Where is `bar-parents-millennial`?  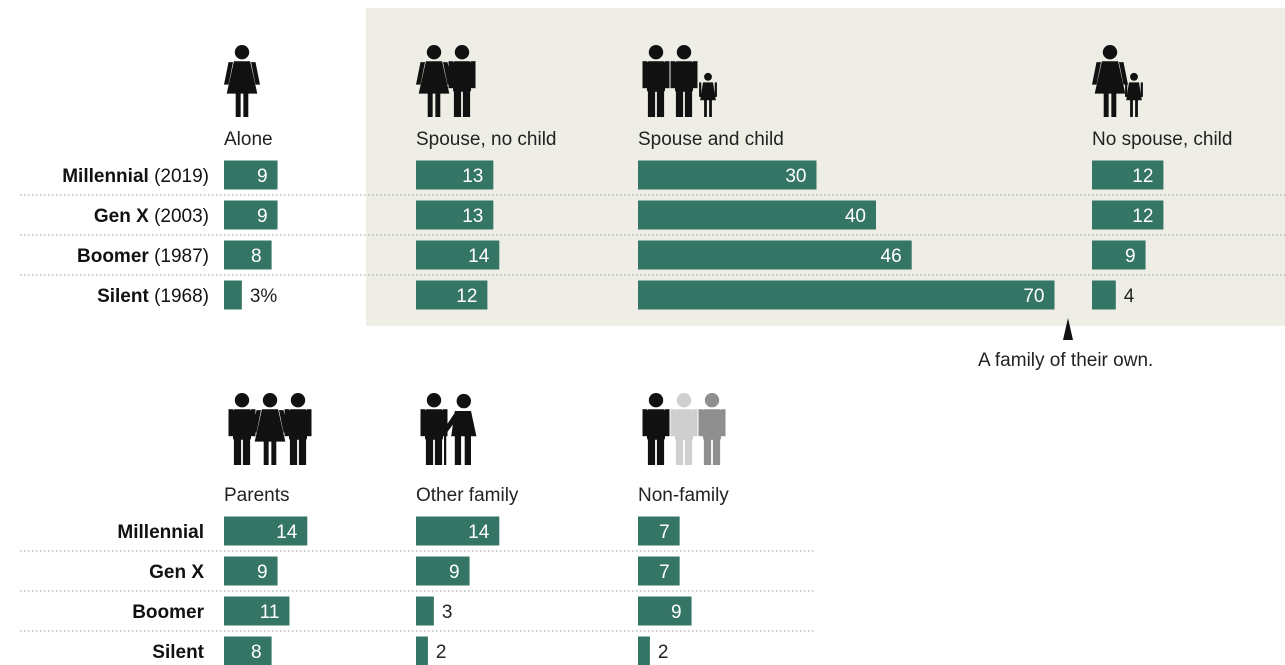
bar-parents-millennial is located at coordinates (266, 531).